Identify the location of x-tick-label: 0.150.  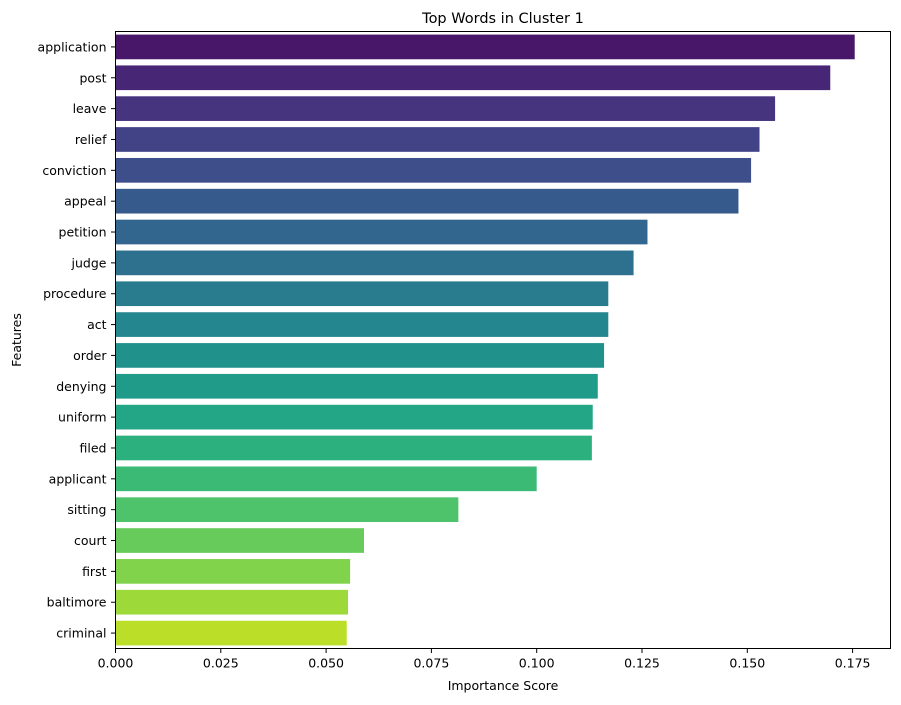
(747, 663).